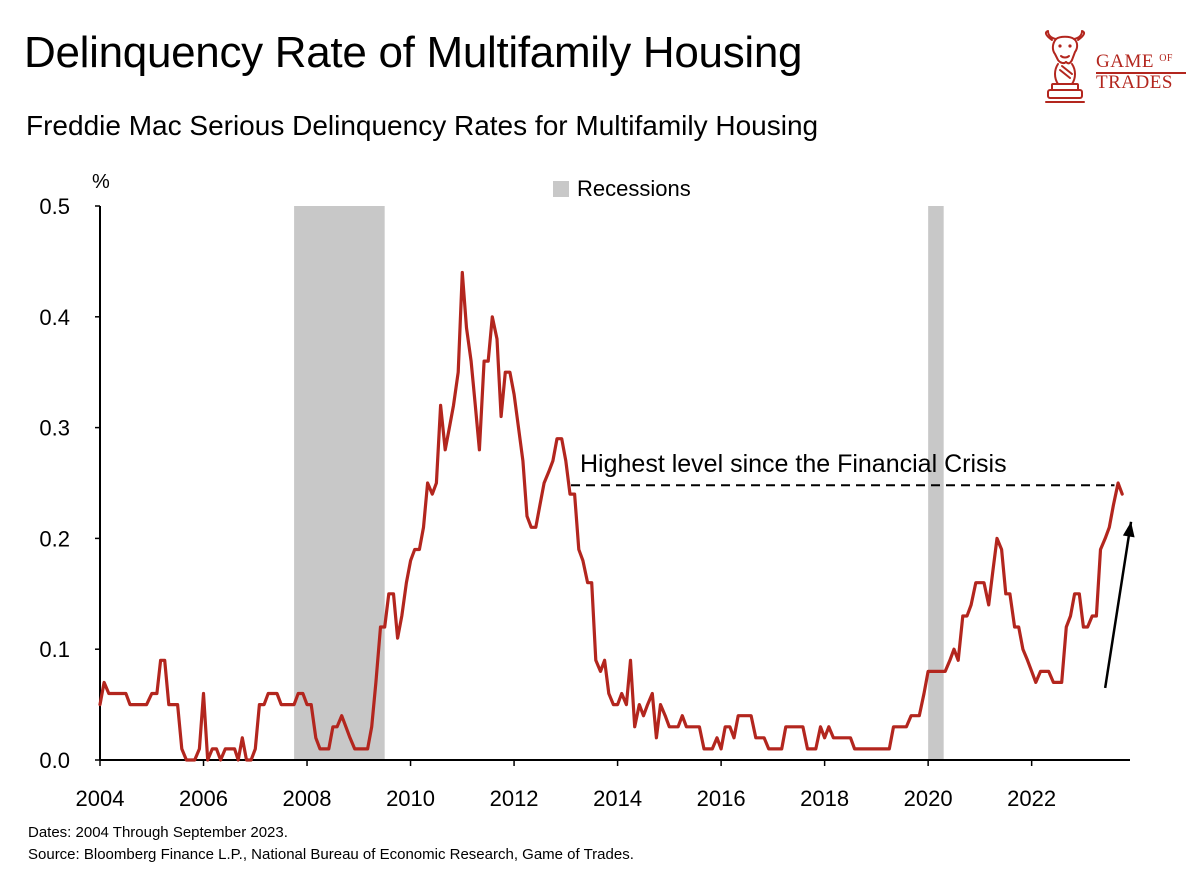  What do you see at coordinates (1118, 605) in the screenshot?
I see `trend-arrow-shaft` at bounding box center [1118, 605].